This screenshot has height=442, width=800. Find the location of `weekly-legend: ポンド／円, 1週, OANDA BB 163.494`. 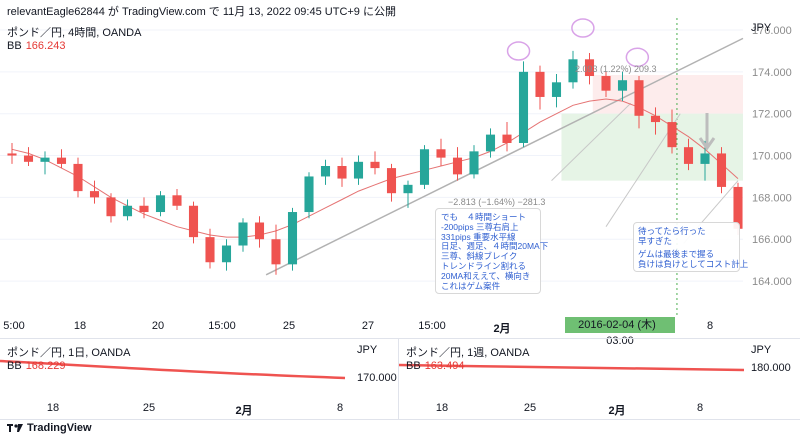

weekly-legend: ポンド／円, 1週, OANDA BB 163.494 is located at coordinates (467, 358).